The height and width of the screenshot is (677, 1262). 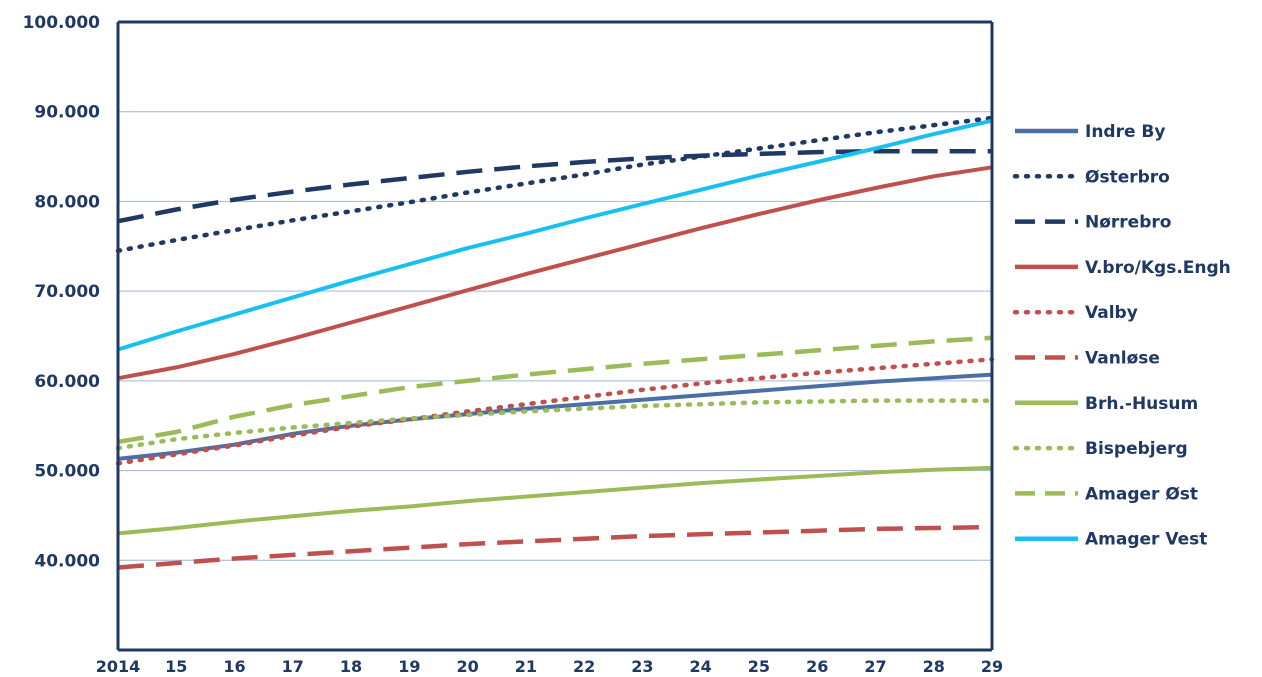 What do you see at coordinates (584, 666) in the screenshot?
I see `x-tick-label-8: 22` at bounding box center [584, 666].